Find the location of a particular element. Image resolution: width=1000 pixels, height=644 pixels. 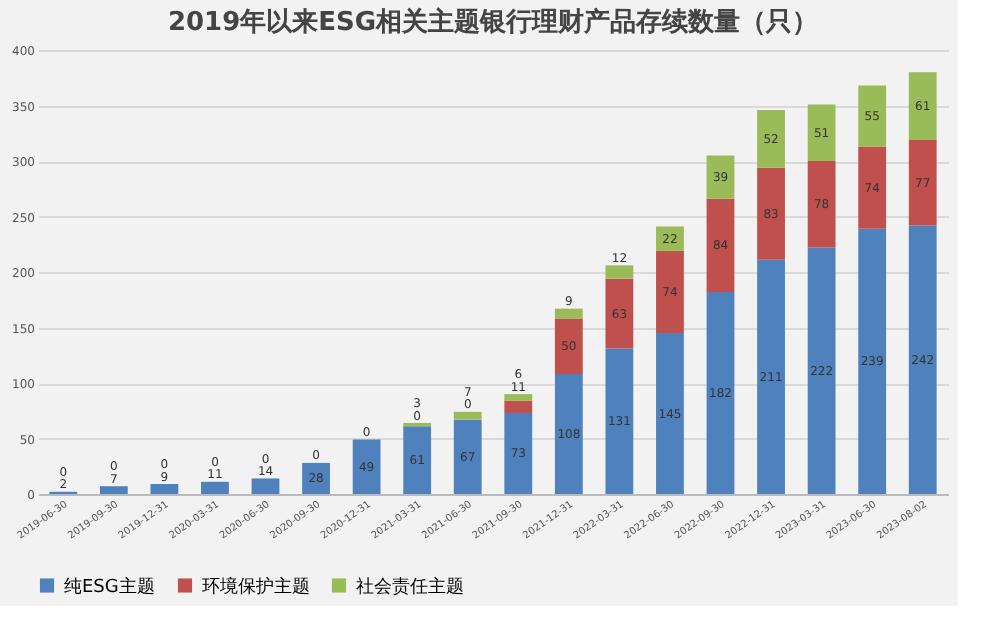

legend-label: 社会责任主题 is located at coordinates (410, 586).